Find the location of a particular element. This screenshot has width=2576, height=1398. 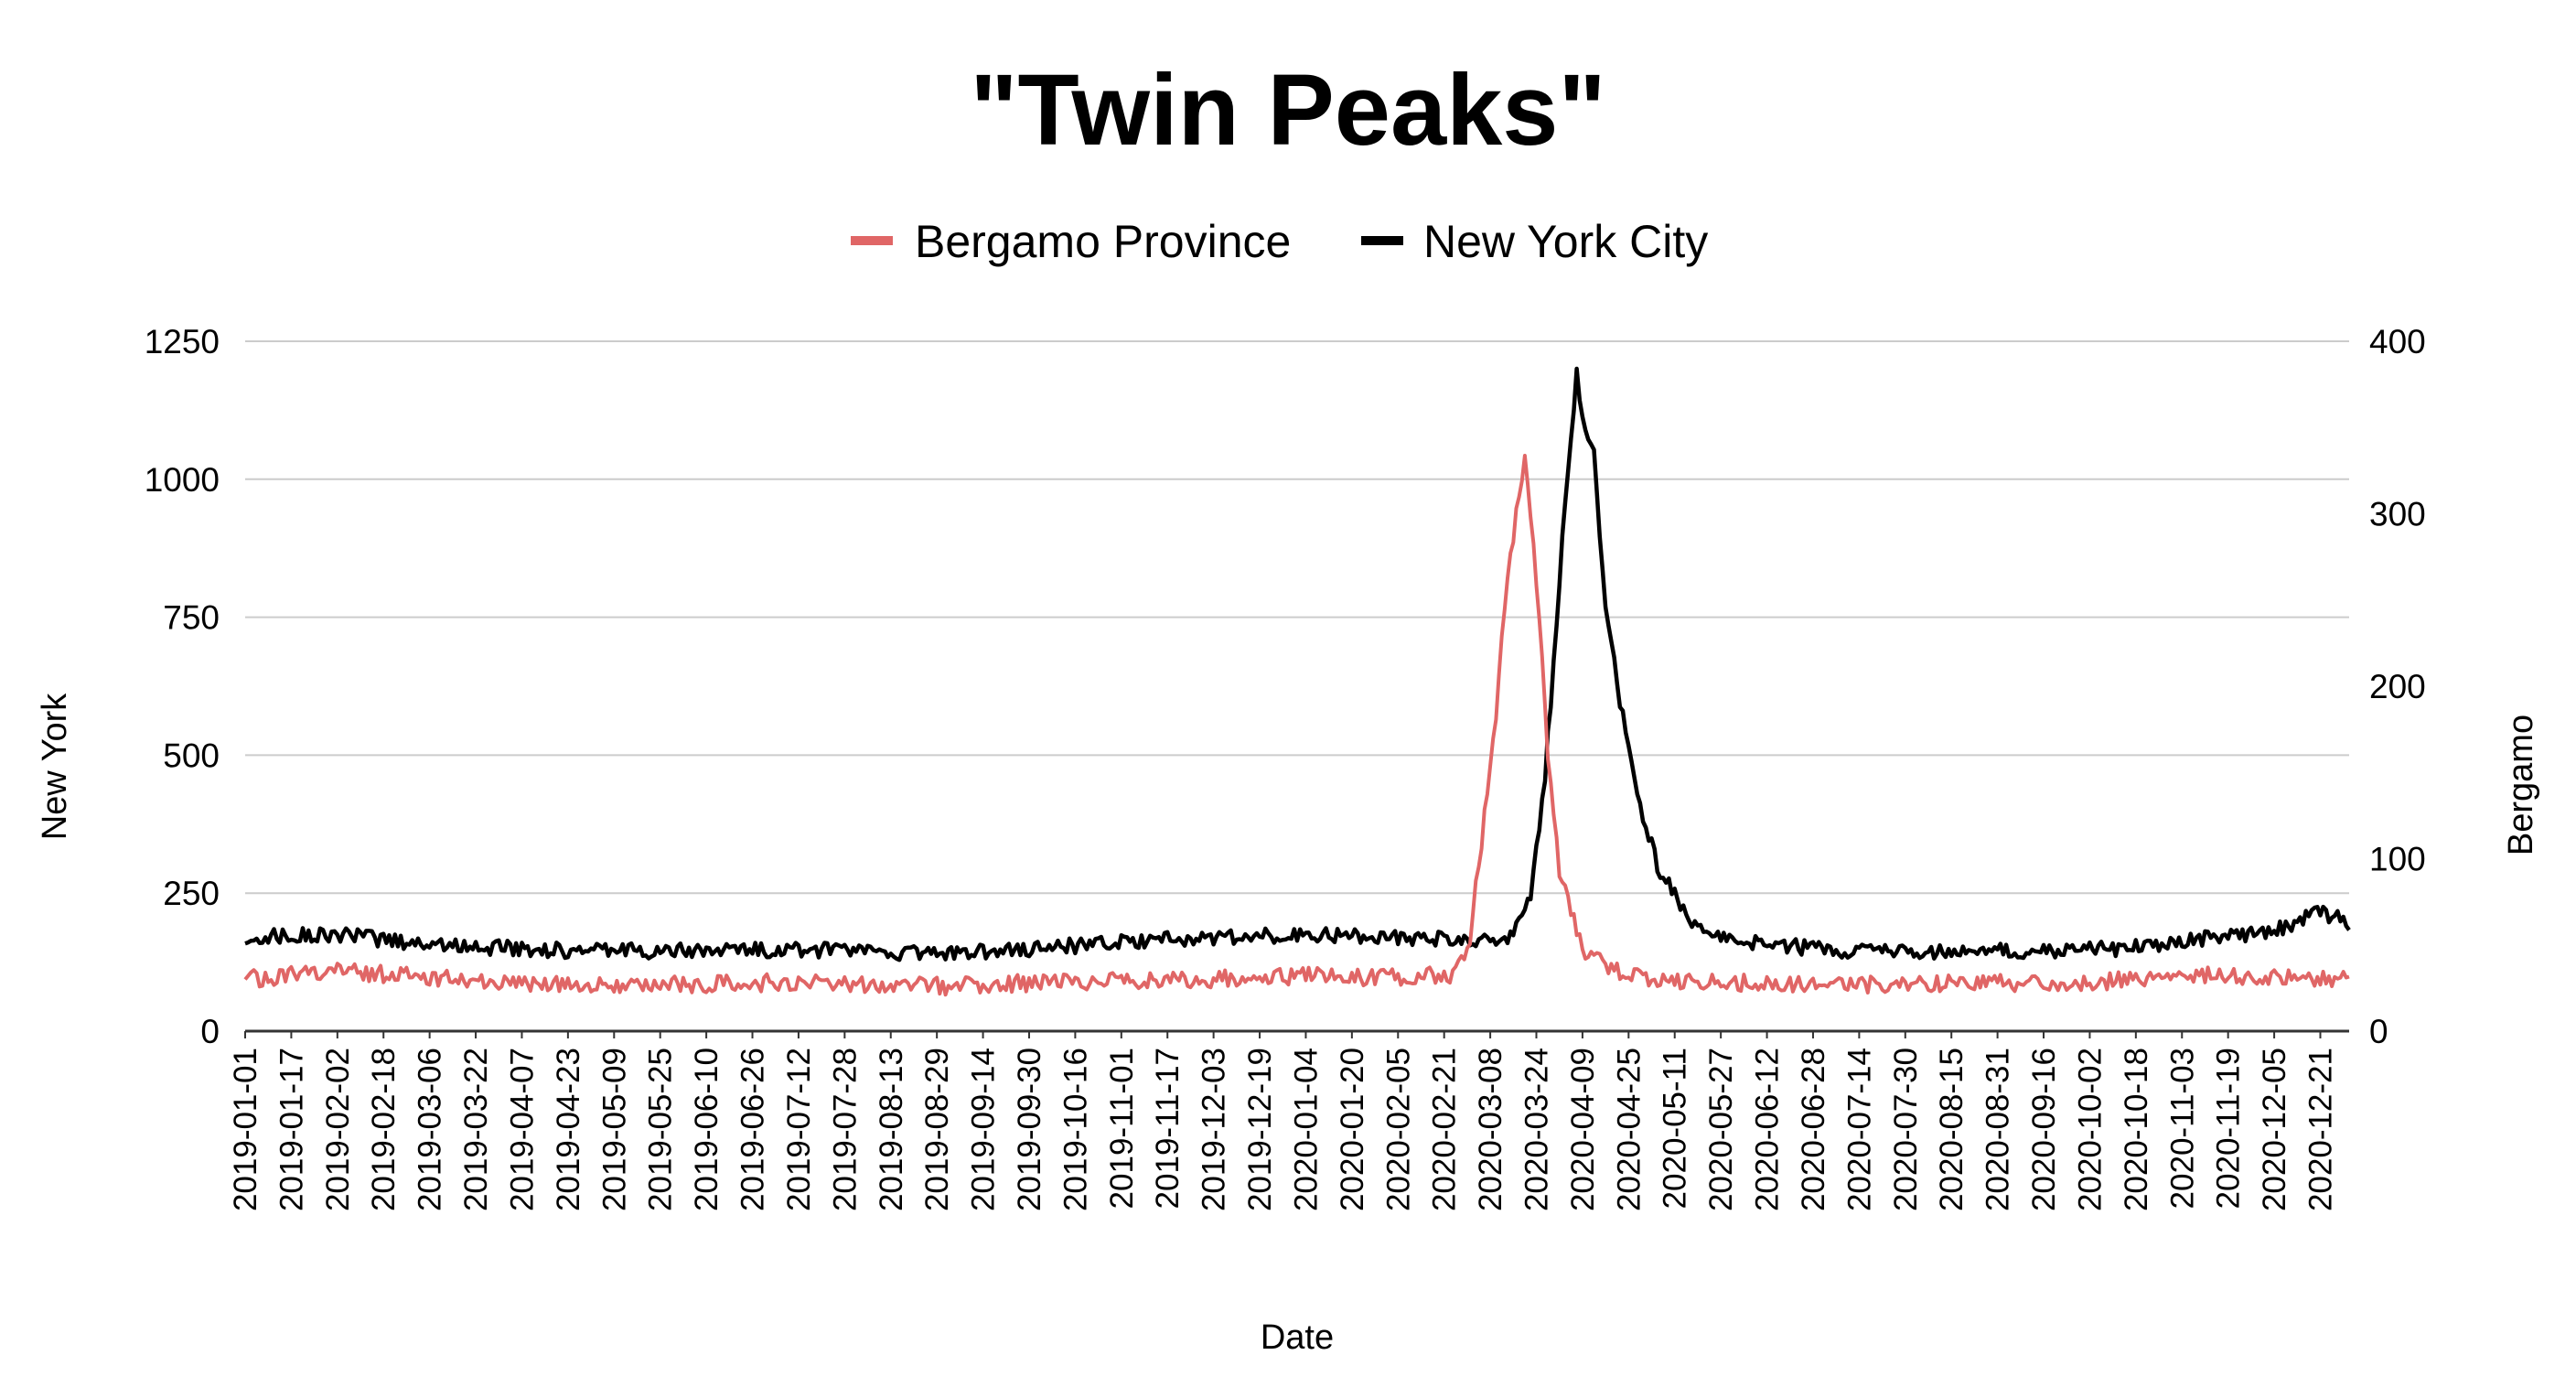

chart-title: "Twin Peaks" is located at coordinates (1288, 110).